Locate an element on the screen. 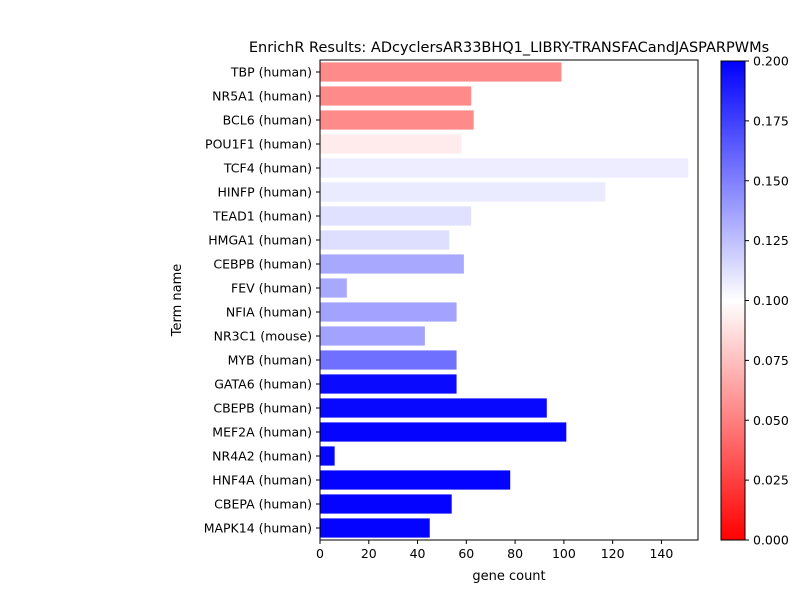  colorbar-tick-label: 0.150 is located at coordinates (771, 180).